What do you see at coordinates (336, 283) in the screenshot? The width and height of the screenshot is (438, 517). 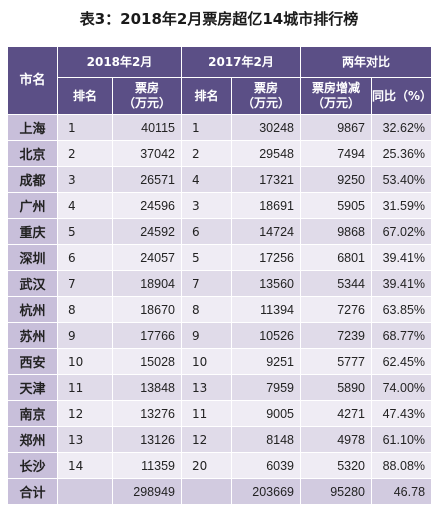 I see `increase-cell: 5344` at bounding box center [336, 283].